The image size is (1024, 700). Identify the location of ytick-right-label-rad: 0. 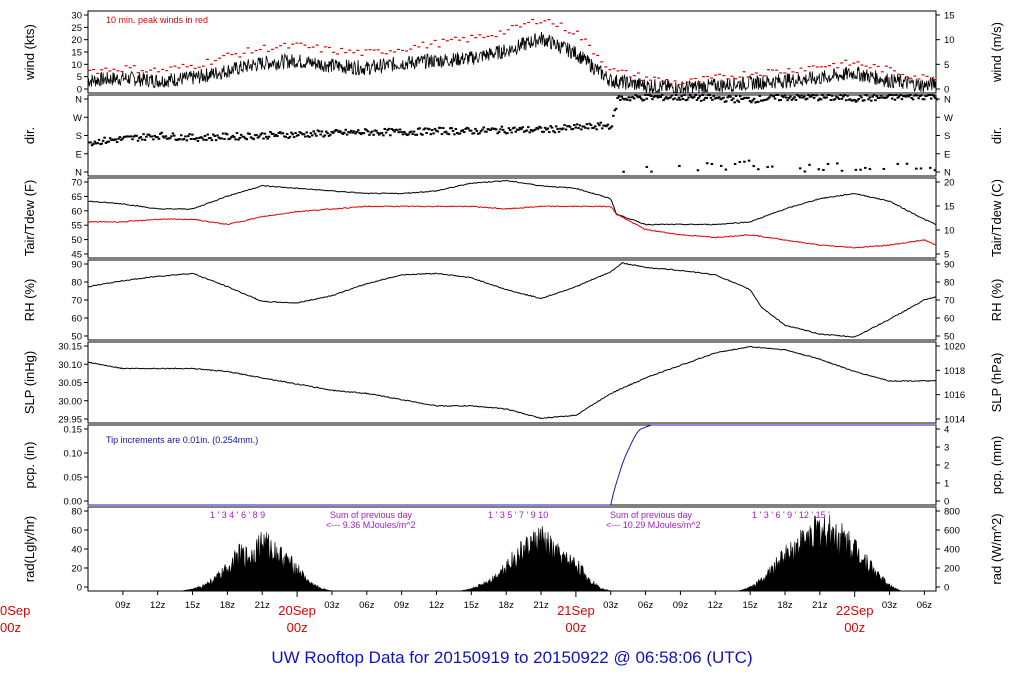
(946, 588).